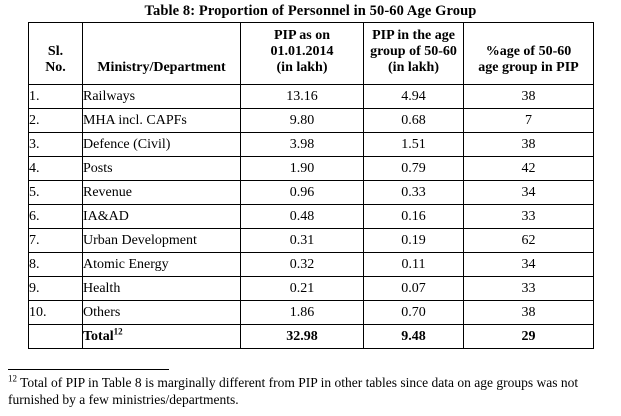  Describe the element at coordinates (302, 96) in the screenshot. I see `pip-cell: 13.16` at that location.